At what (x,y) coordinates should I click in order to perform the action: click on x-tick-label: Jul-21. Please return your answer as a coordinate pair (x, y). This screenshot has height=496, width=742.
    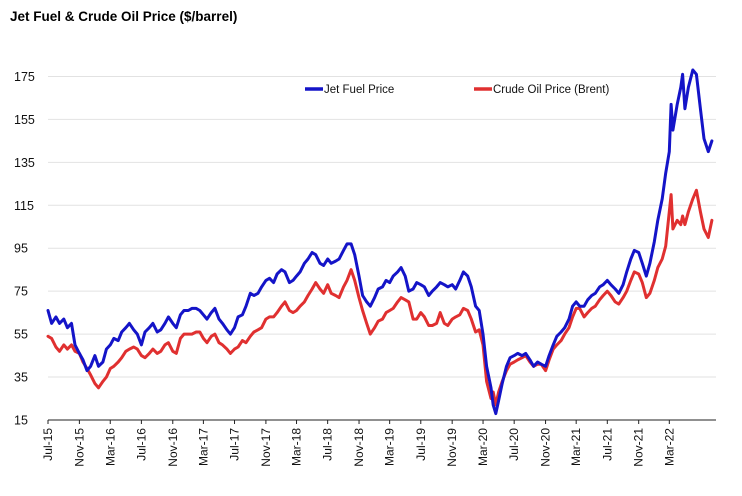
    Looking at the image, I should click on (607, 444).